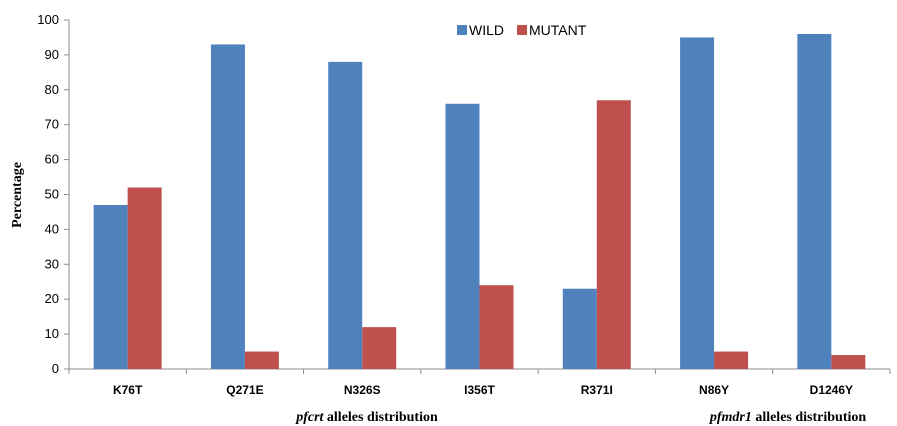  What do you see at coordinates (809, 417) in the screenshot?
I see `group-label-pfmdr1-suffix: alleles distribution` at bounding box center [809, 417].